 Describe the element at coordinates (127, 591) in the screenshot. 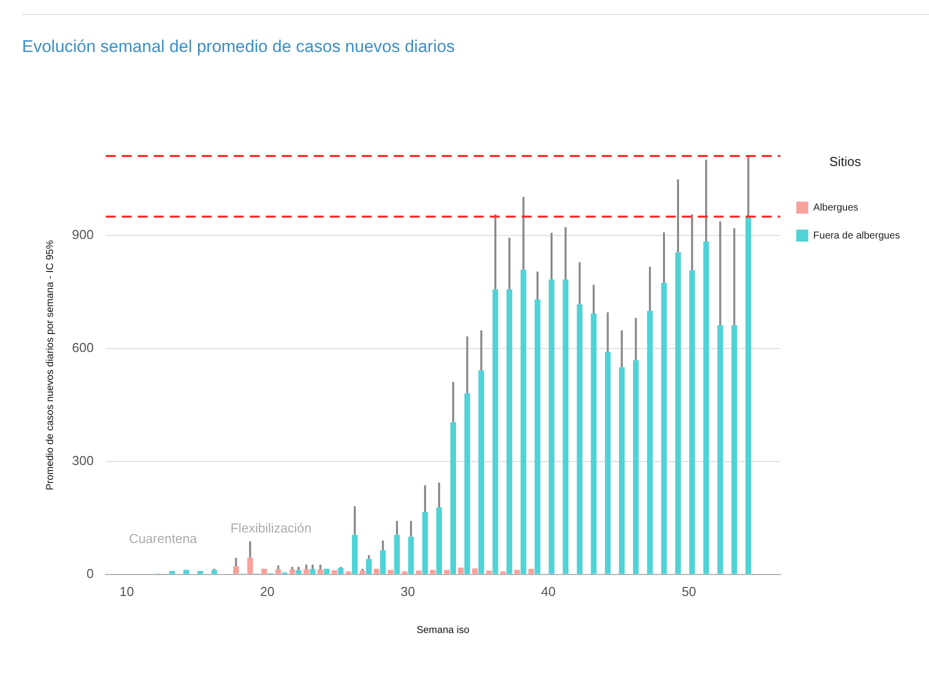

I see `x-tick-label: 10` at that location.